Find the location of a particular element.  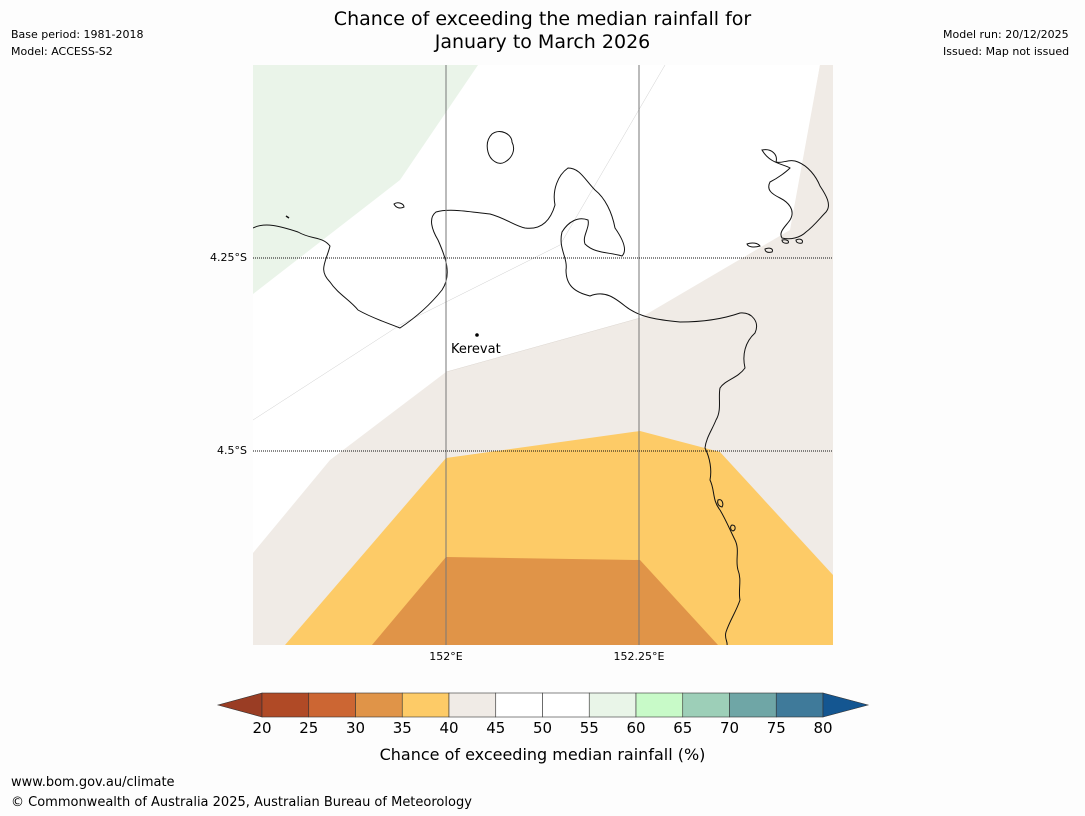

lat-label-4-5s: 4.5°S is located at coordinates (232, 450).